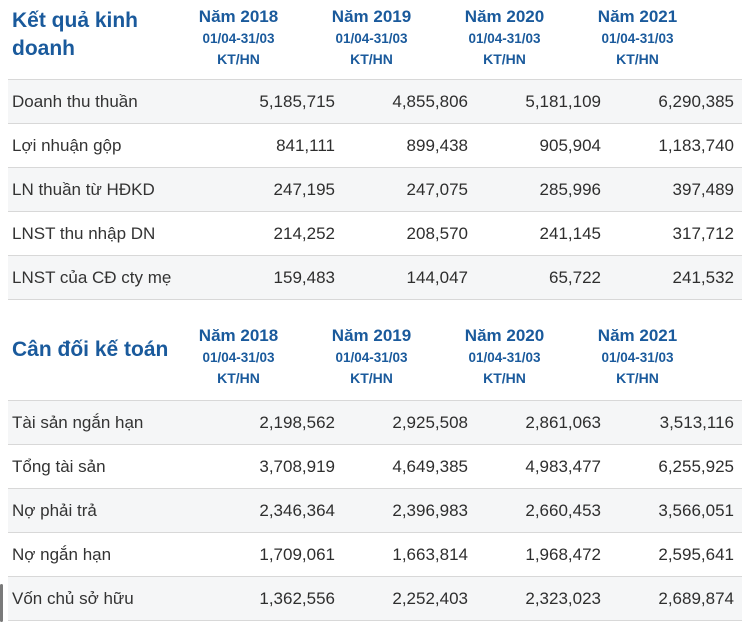  What do you see at coordinates (67, 145) in the screenshot?
I see `row-label: Lợi nhuận gộp` at bounding box center [67, 145].